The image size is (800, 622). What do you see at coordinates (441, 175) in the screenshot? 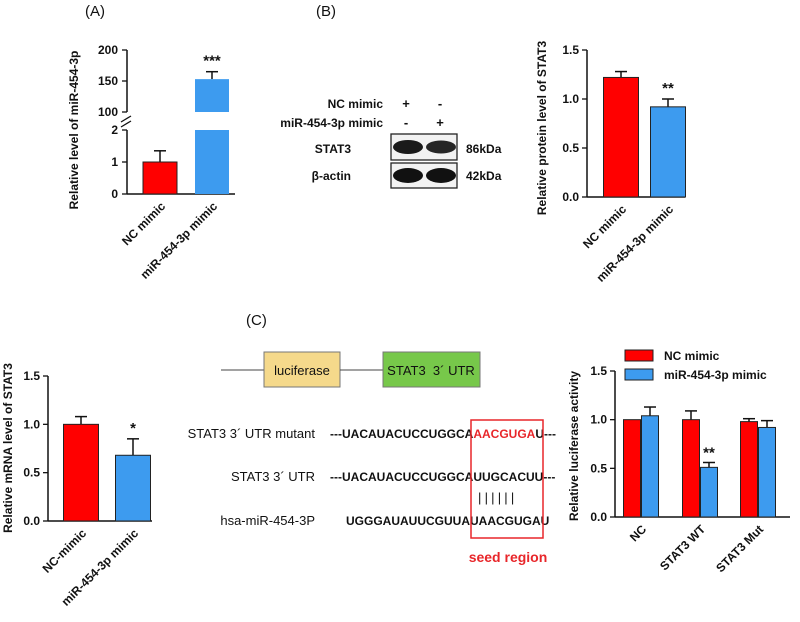
I see `wb-band-actin-mir` at bounding box center [441, 175].